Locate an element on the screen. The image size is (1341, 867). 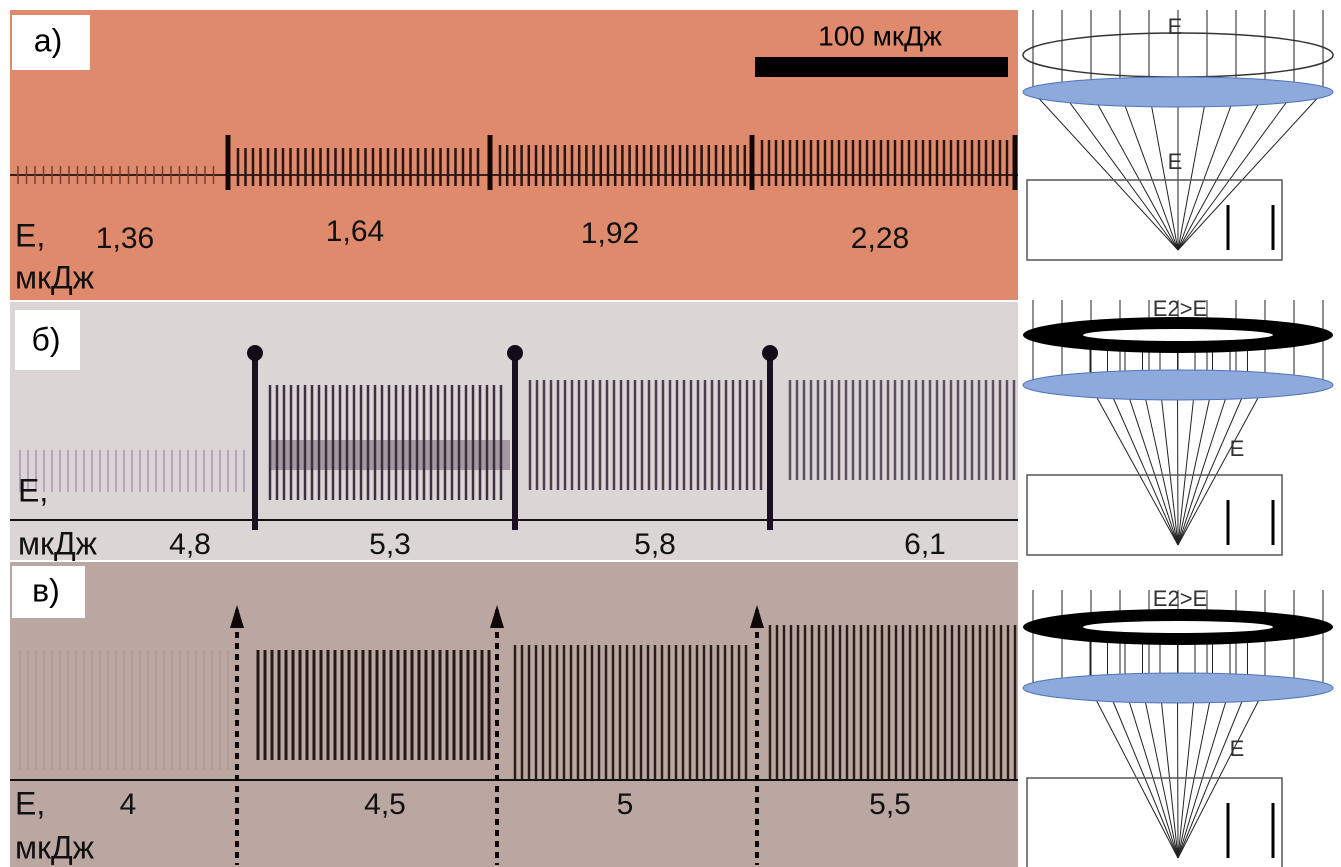
panel-label: б) is located at coordinates (46, 339).